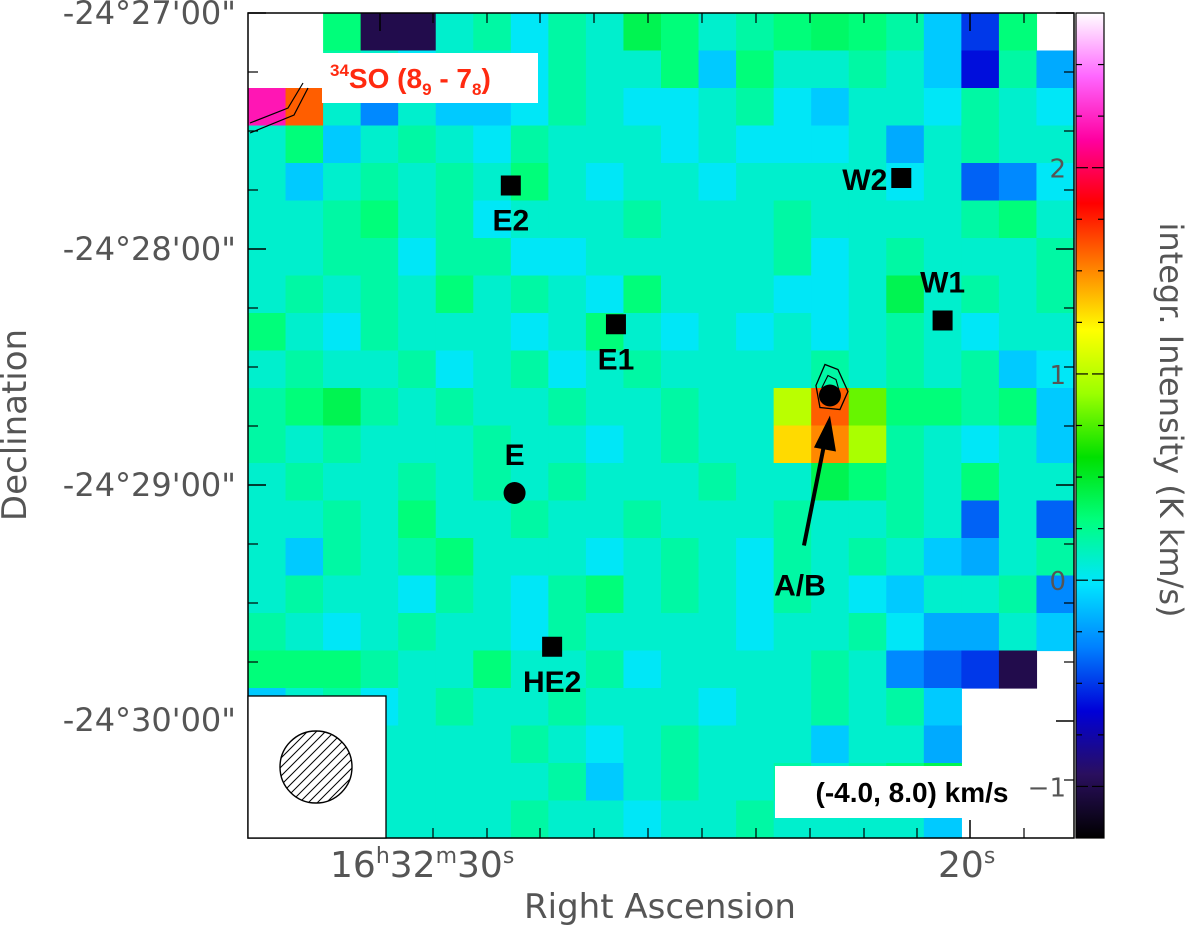 The height and width of the screenshot is (930, 1200). Describe the element at coordinates (824, 433) in the screenshot. I see `arrow-head` at that location.